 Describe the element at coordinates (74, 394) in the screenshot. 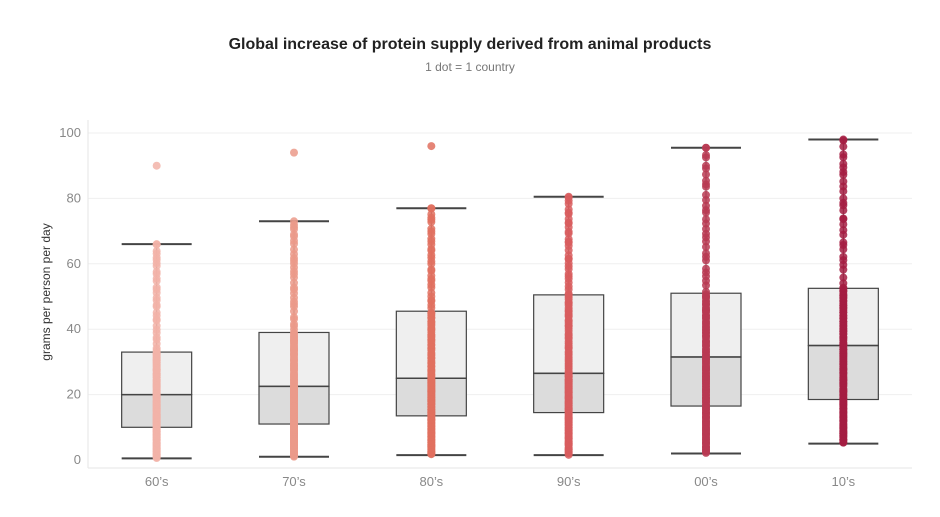

I see `y-tick-label: 20` at that location.